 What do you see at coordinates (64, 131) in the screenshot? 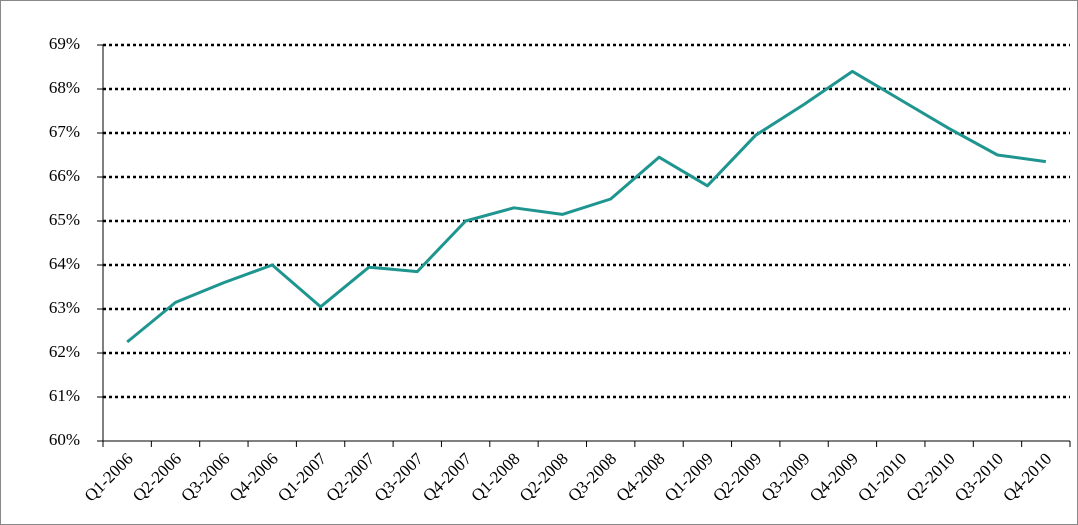
I see `y-tick-label: 67%` at bounding box center [64, 131].